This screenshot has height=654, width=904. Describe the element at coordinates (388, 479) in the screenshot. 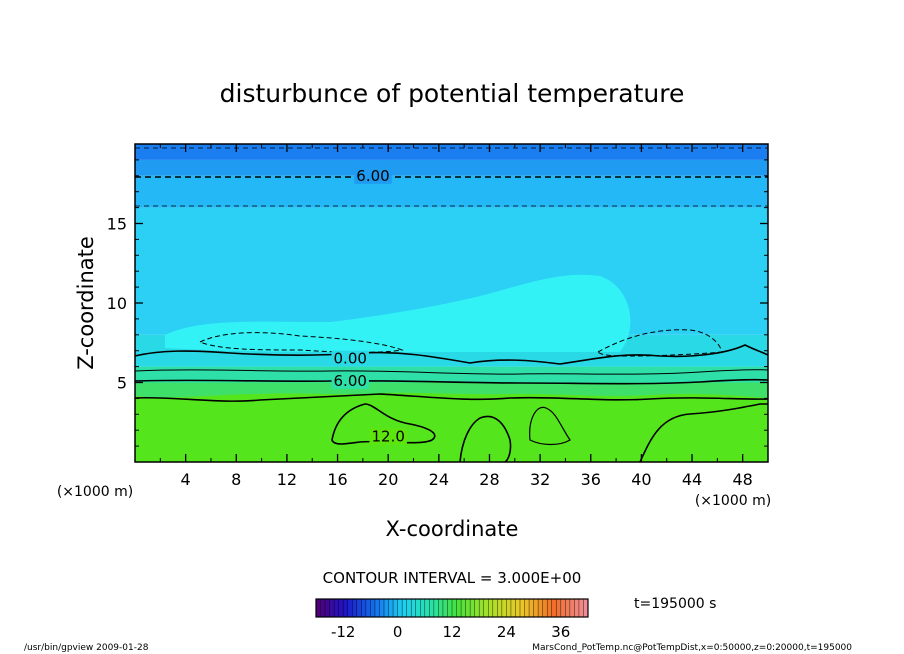

I see `x-tick-label-20: 20` at that location.